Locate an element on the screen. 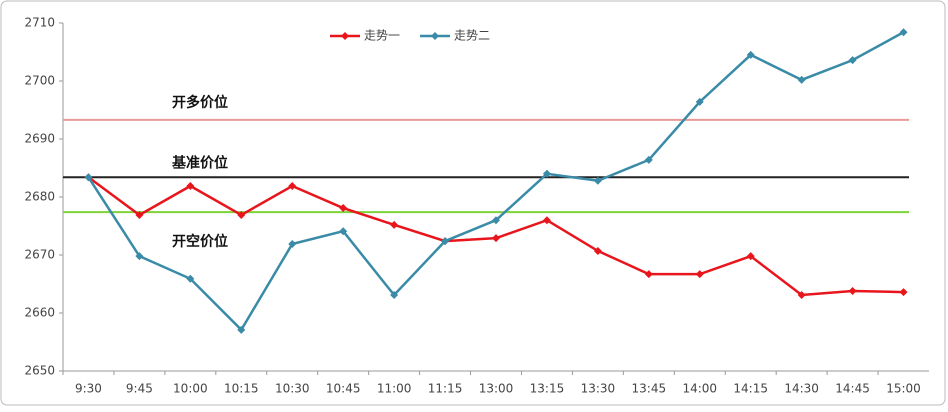 The height and width of the screenshot is (412, 948). y-tick-label: 2650 is located at coordinates (39, 371).